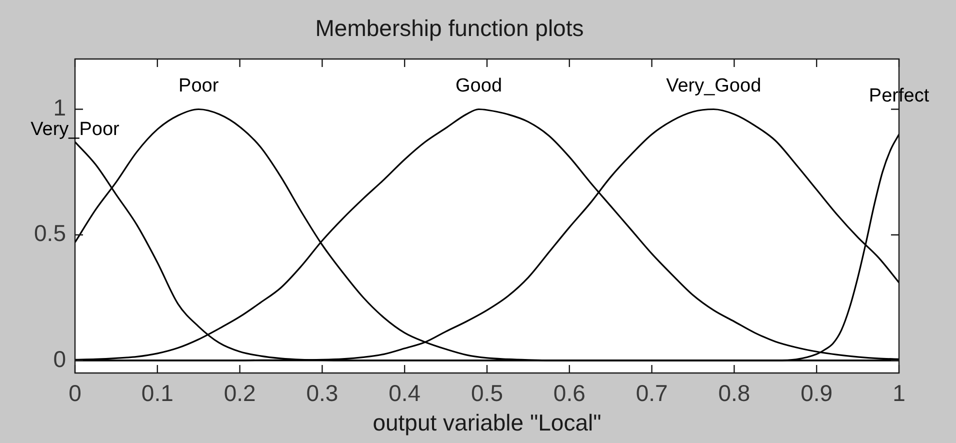 The width and height of the screenshot is (956, 443). I want to click on x-tick-label: 0.7, so click(652, 393).